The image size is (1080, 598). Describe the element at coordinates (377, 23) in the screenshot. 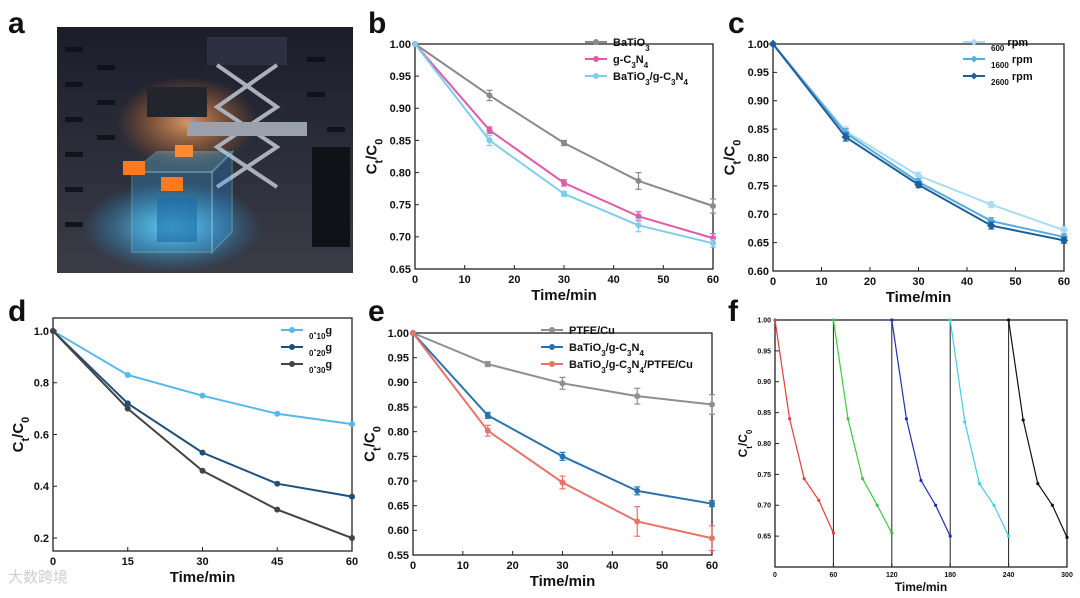

I see `panel-label-b: b` at that location.